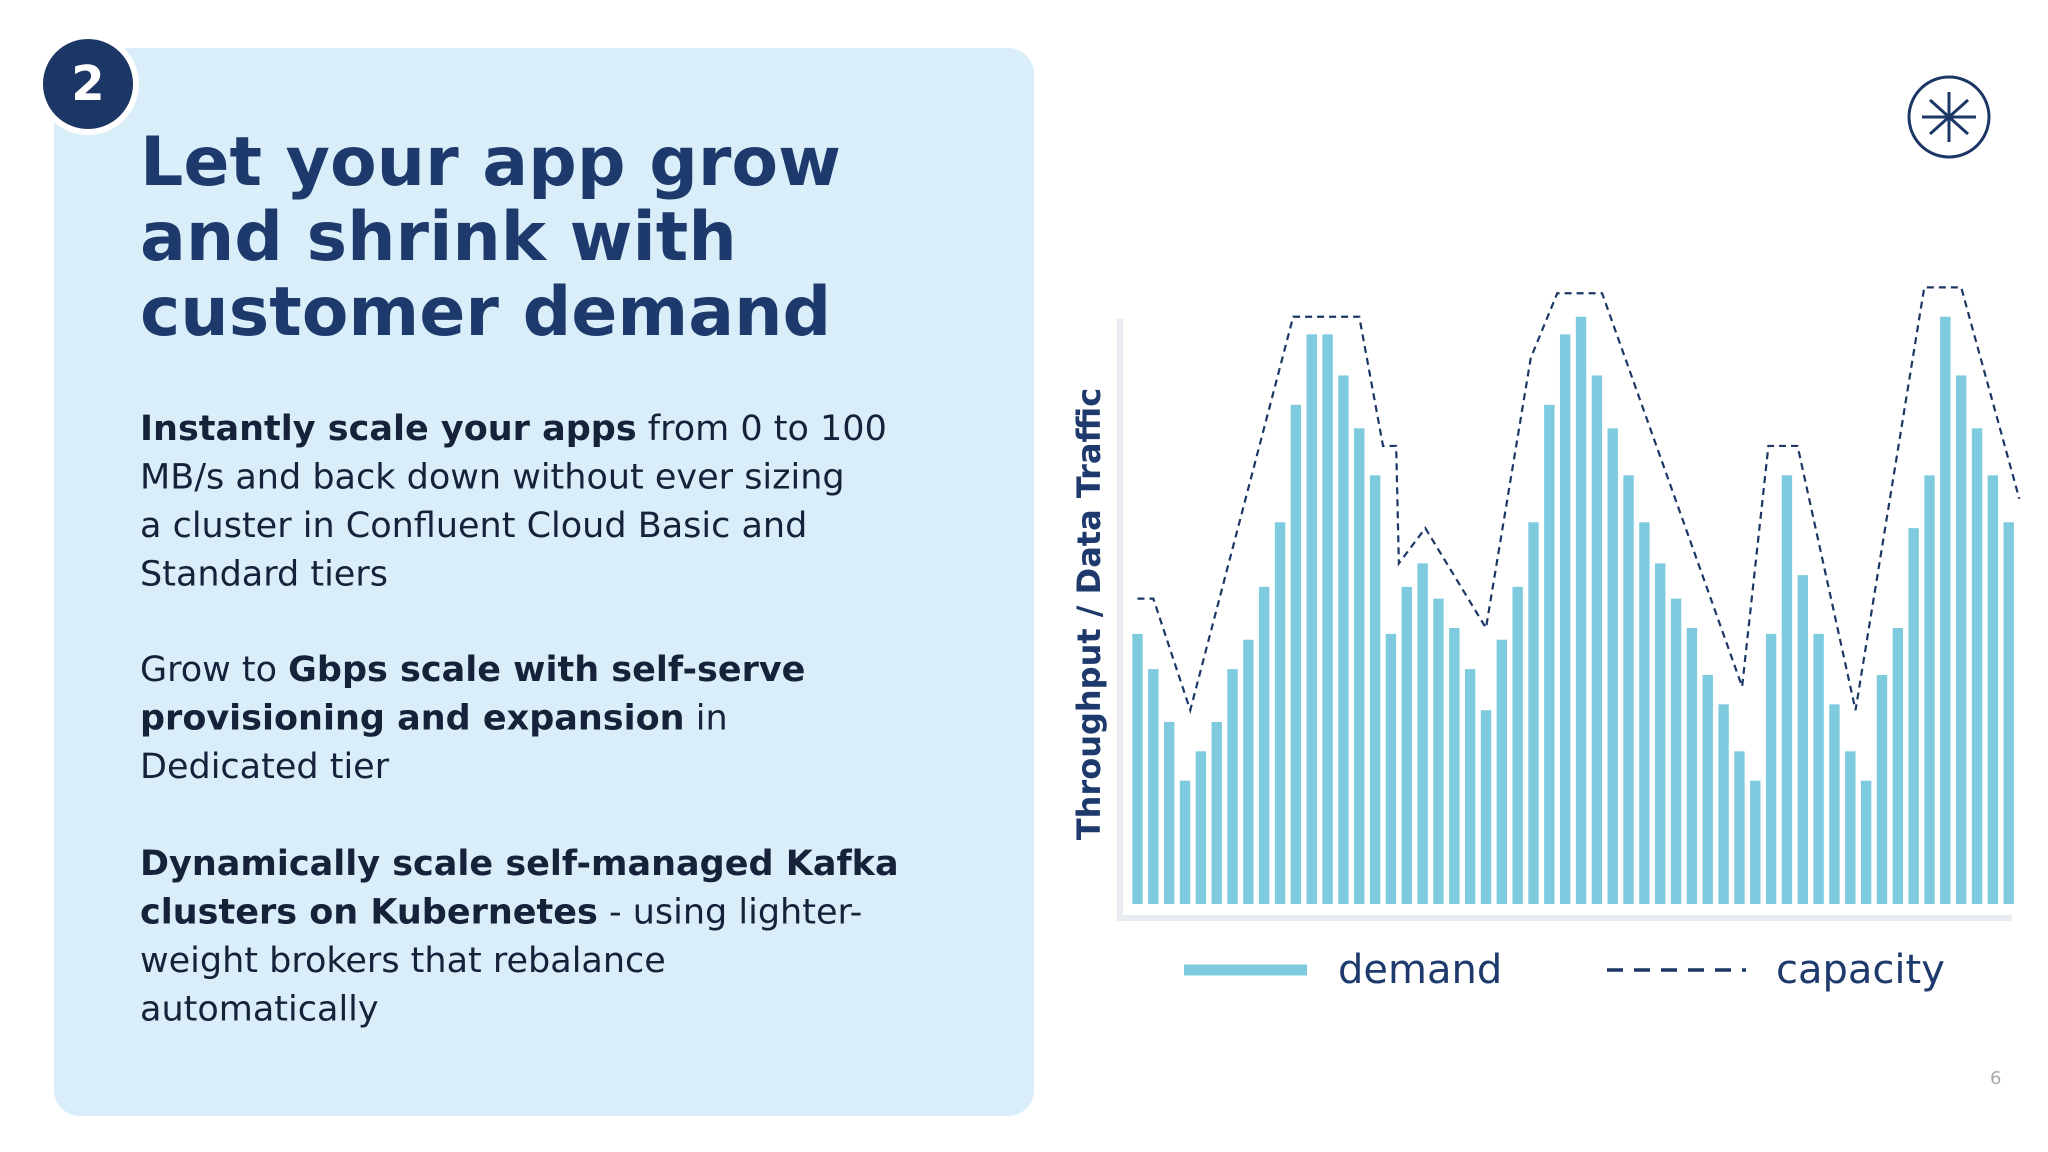 This screenshot has height=1152, width=2048. I want to click on body-line: Standard tiers, so click(264, 575).